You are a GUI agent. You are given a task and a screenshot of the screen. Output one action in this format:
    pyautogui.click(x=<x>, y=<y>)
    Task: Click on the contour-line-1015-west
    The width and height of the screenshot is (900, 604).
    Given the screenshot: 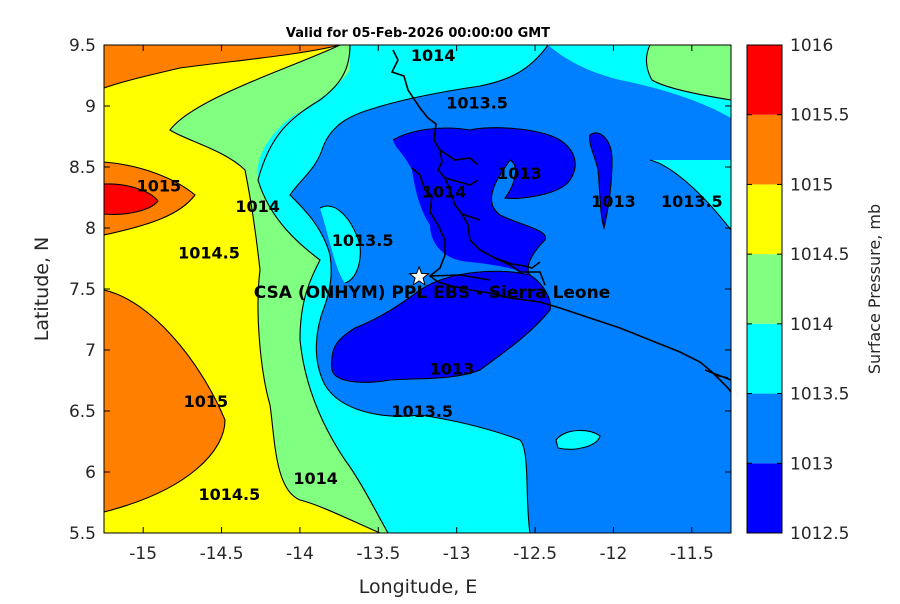 What is the action you would take?
    pyautogui.click(x=150, y=198)
    